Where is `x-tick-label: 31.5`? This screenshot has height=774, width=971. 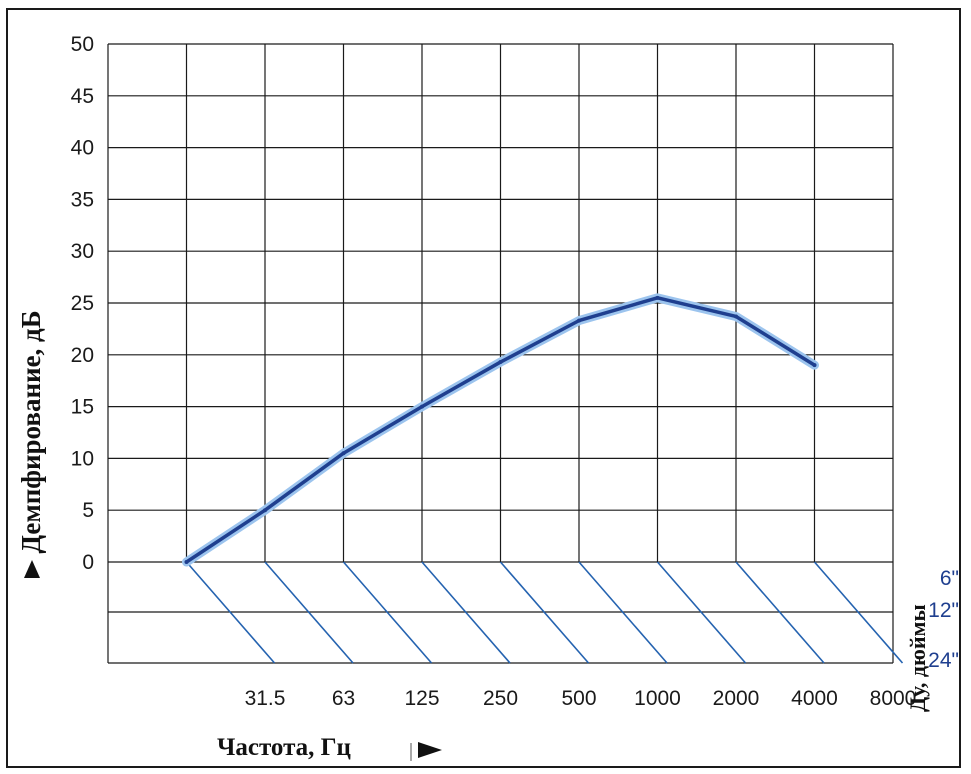 x-tick-label: 31.5 is located at coordinates (265, 698).